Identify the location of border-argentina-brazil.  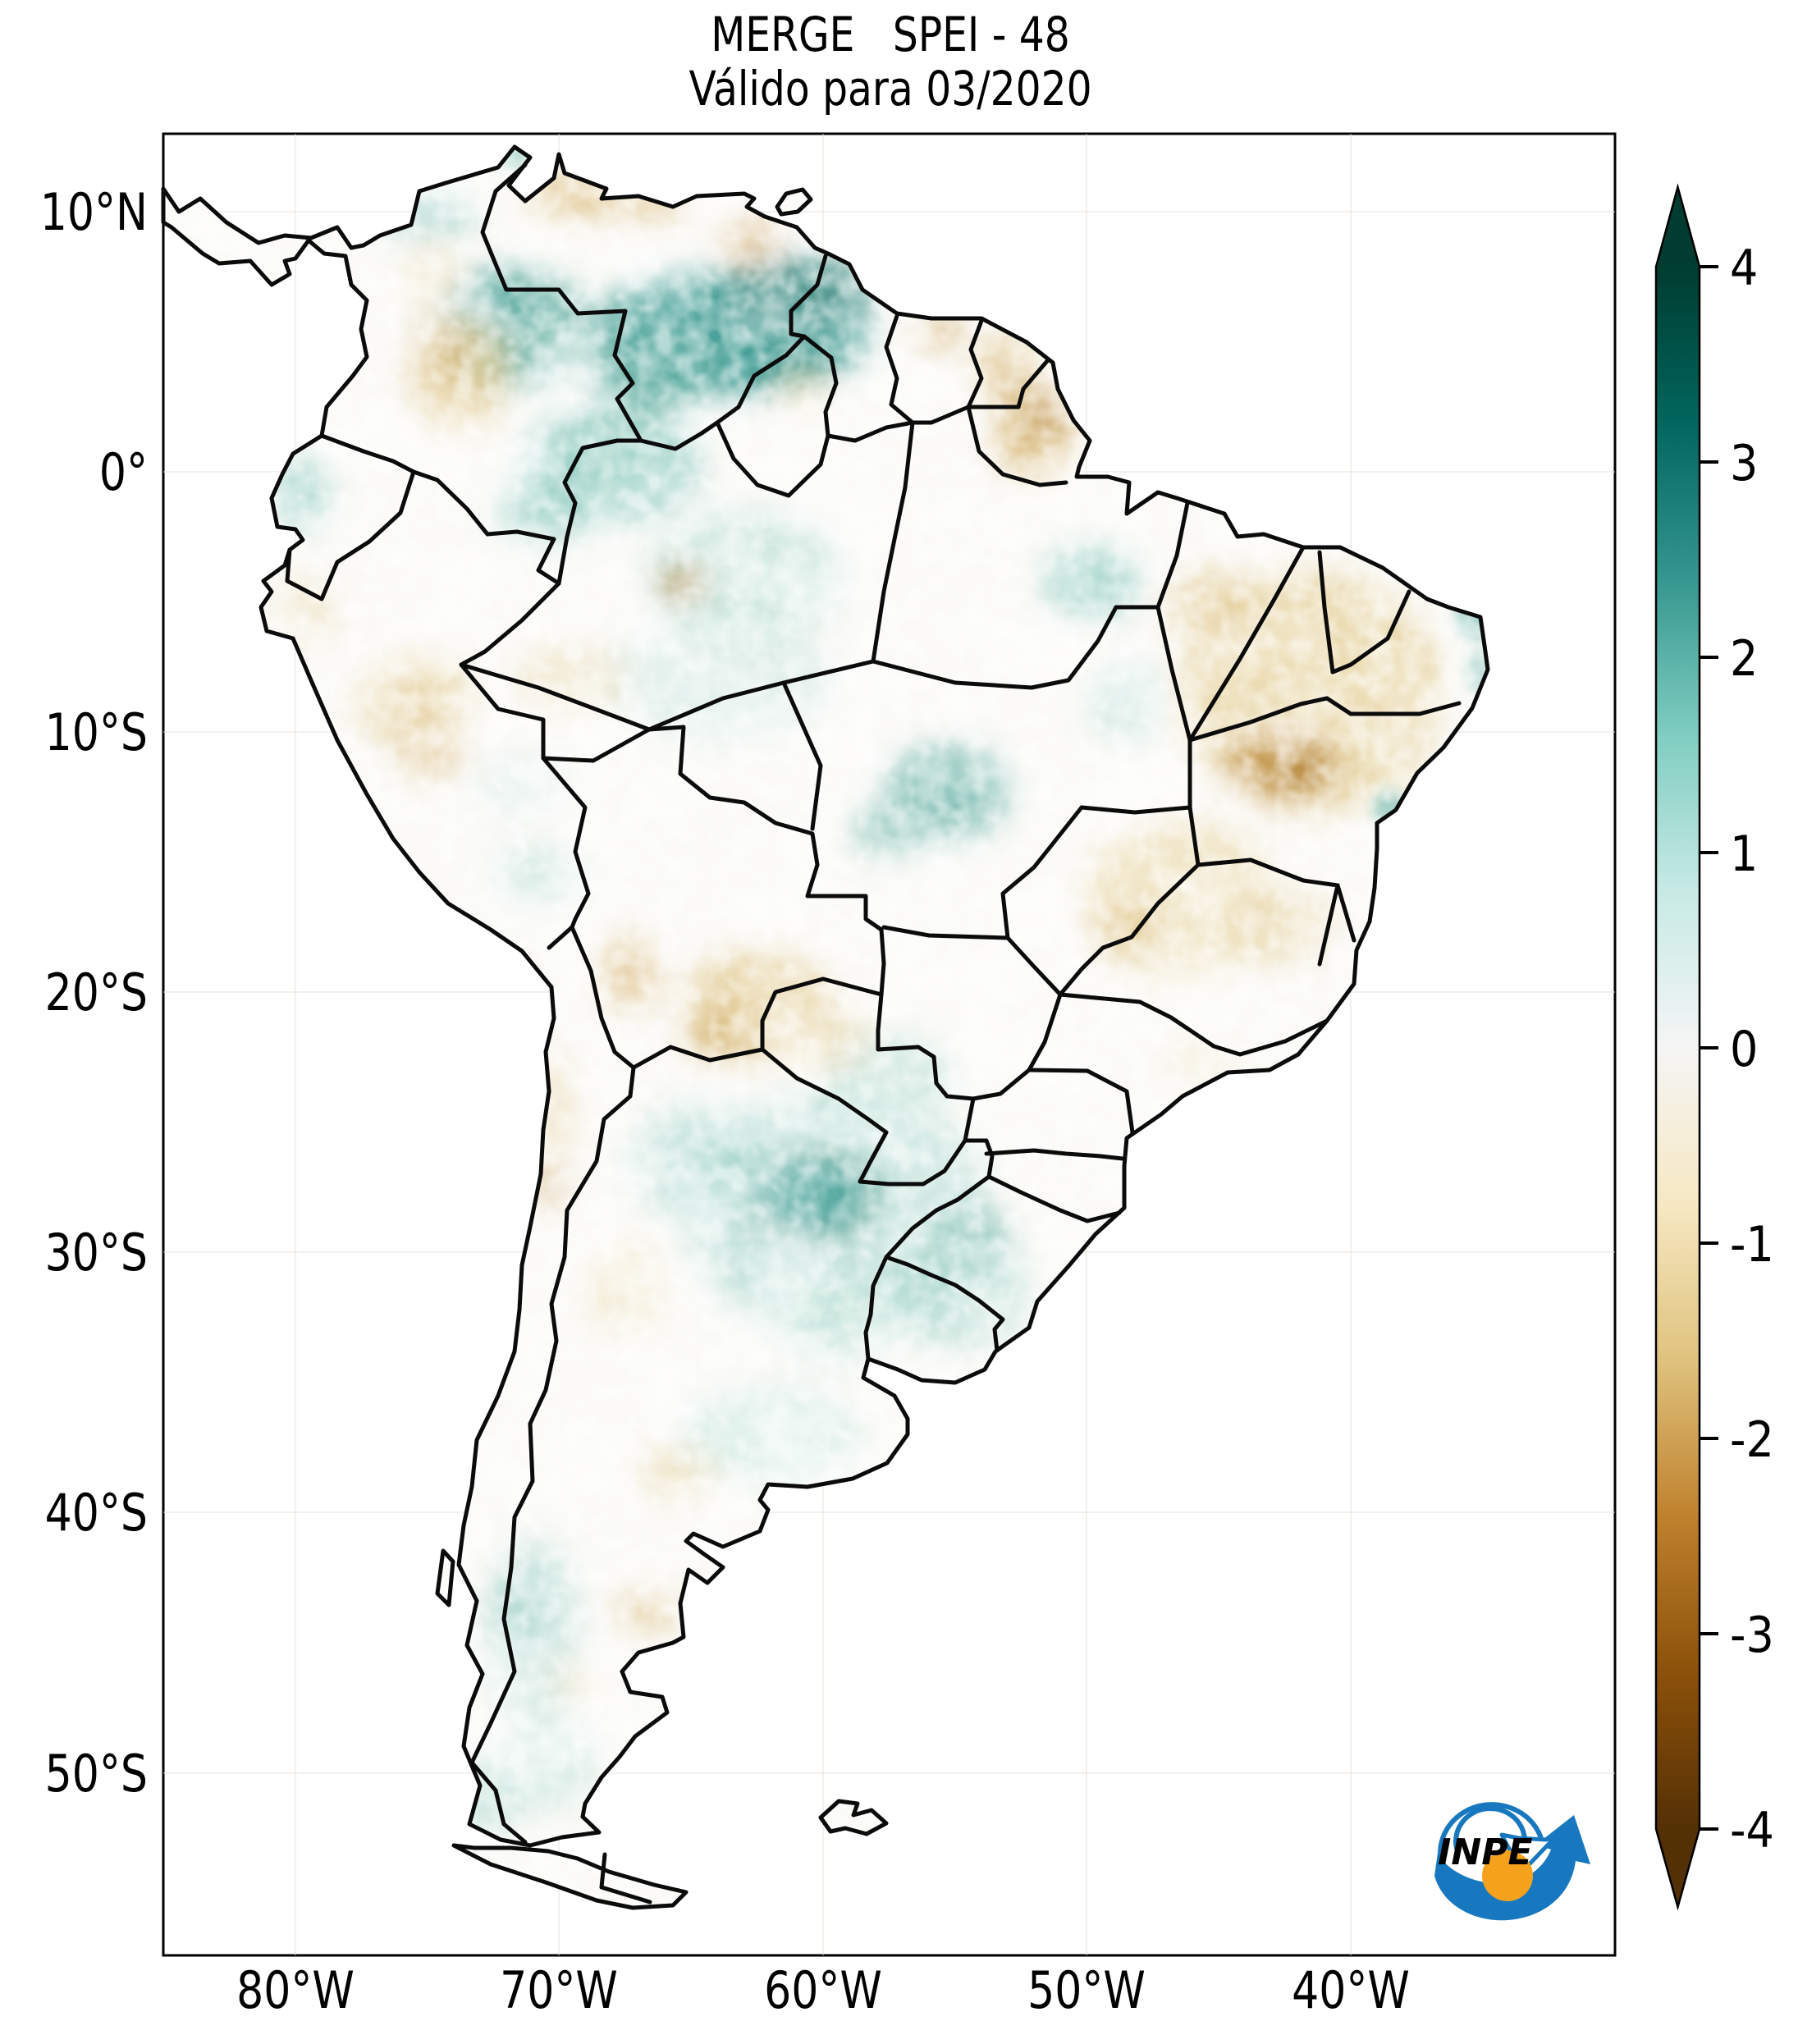
(939, 1199).